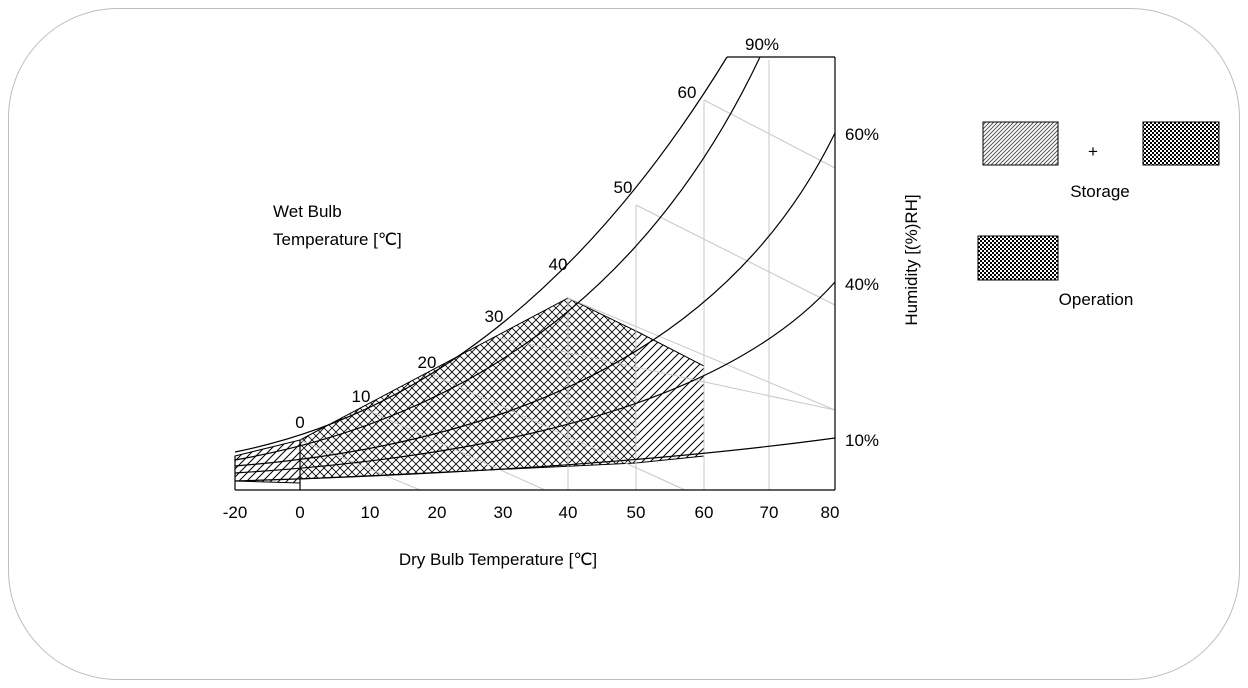 Image resolution: width=1248 pixels, height=688 pixels. What do you see at coordinates (1096, 299) in the screenshot?
I see `legend-operation-label: Operation` at bounding box center [1096, 299].